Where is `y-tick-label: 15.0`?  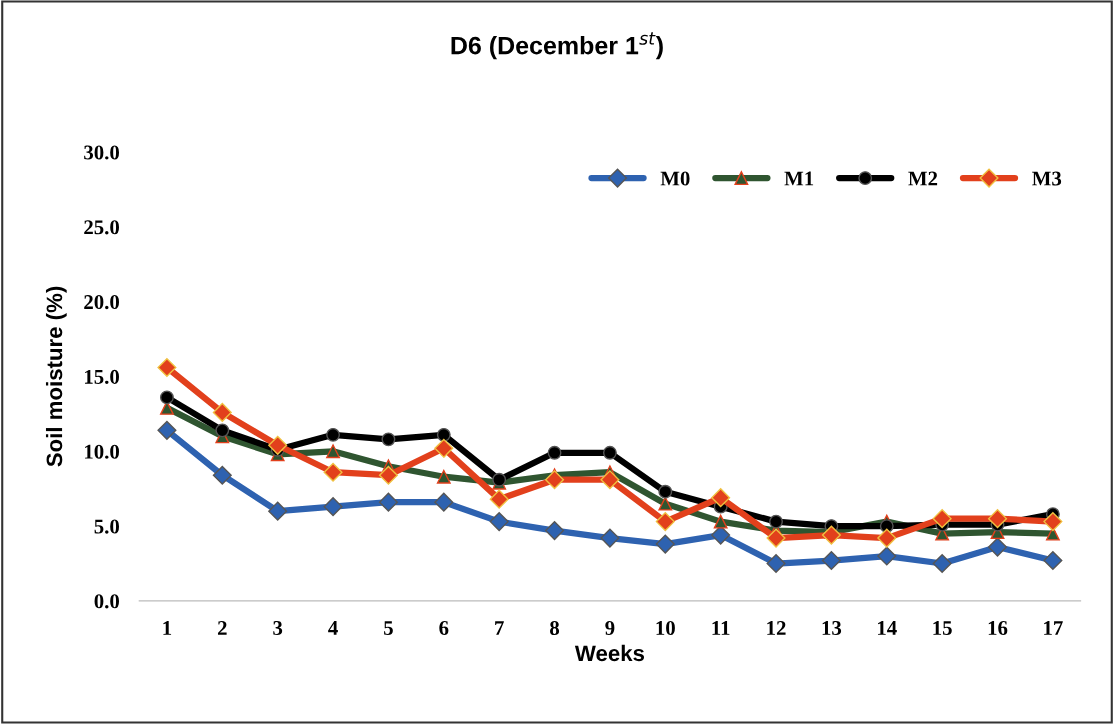 y-tick-label: 15.0 is located at coordinates (102, 376).